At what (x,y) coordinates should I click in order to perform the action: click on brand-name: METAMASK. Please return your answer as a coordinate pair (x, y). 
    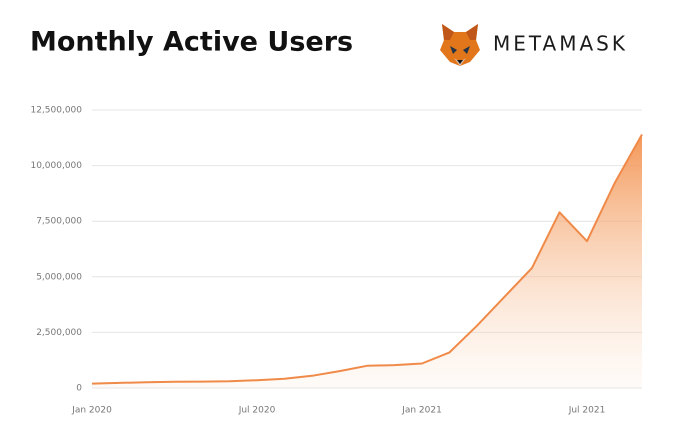
    Looking at the image, I should click on (560, 44).